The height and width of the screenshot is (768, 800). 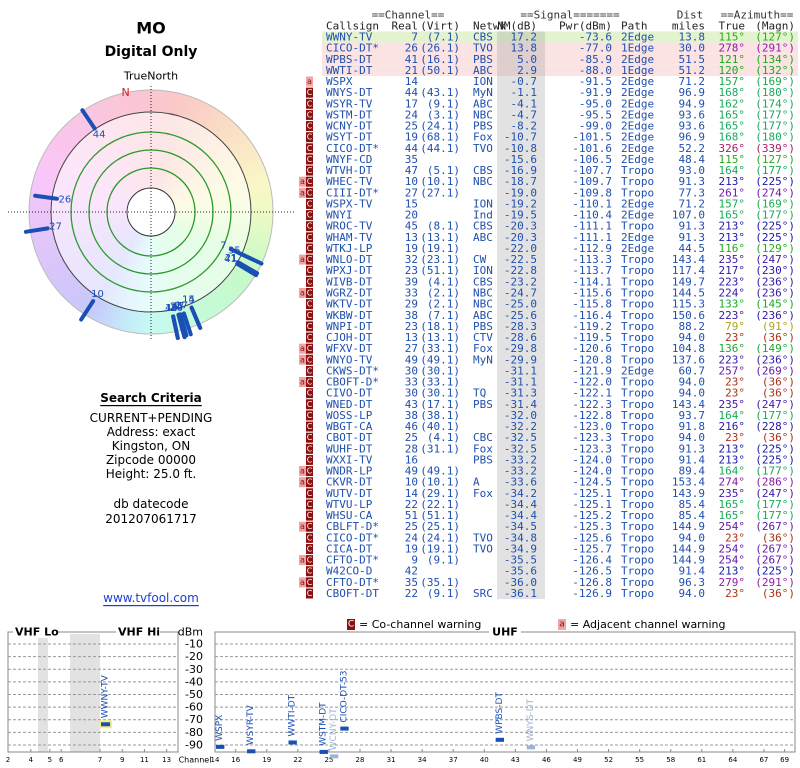 I want to click on cell-call: CJOH-DT, so click(x=349, y=337).